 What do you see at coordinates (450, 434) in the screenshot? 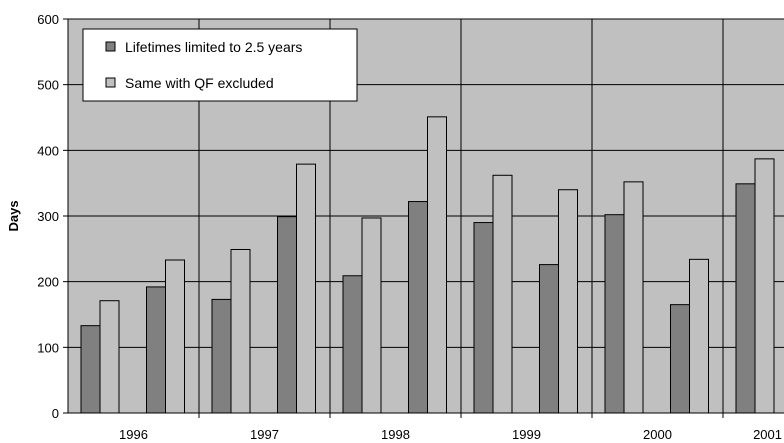
I see `x-tick-labels: 1996 1997 1998 1999 2000 2001` at bounding box center [450, 434].